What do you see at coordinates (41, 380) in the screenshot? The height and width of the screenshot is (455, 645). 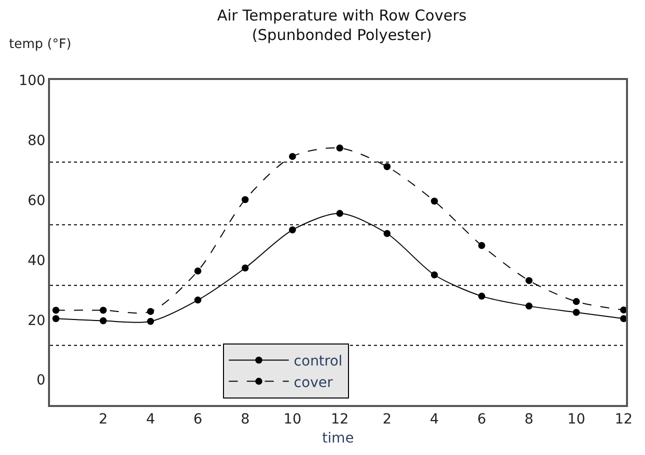 I see `y-tick-label: 0` at bounding box center [41, 380].